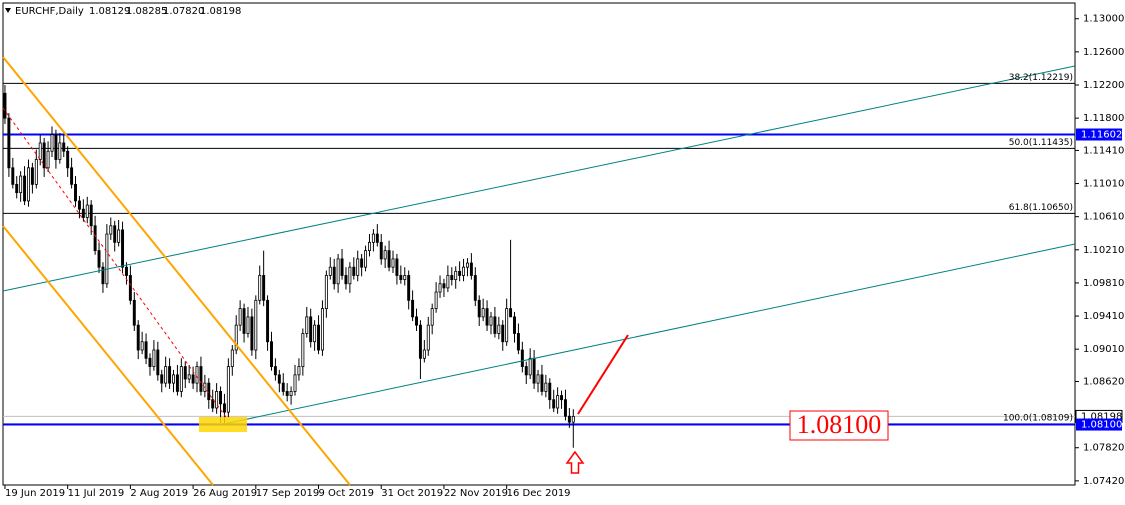  I want to click on y-tick-label: 1.09010, so click(1103, 349).